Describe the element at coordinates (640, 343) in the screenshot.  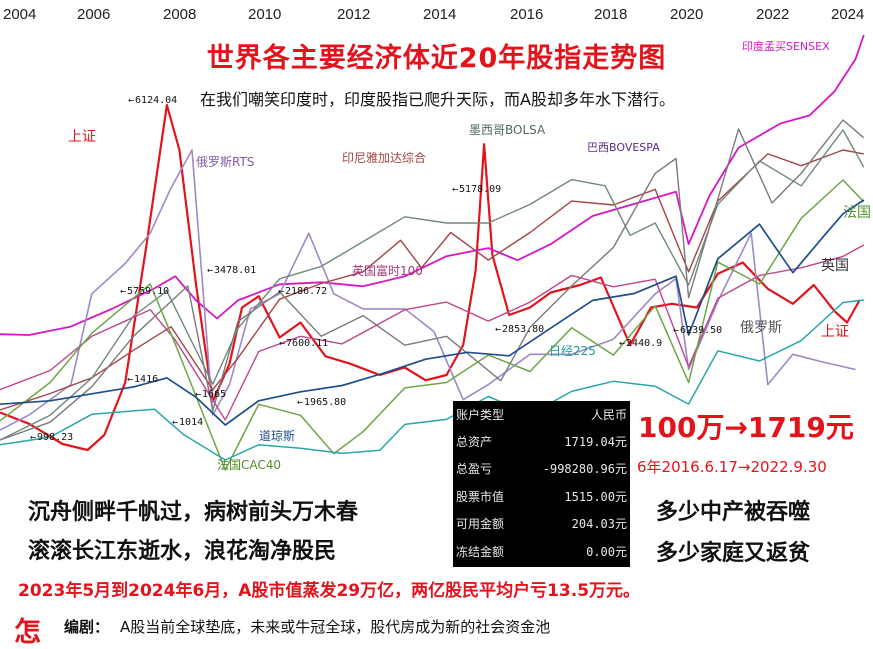
I see `annotation: 2440.9` at that location.